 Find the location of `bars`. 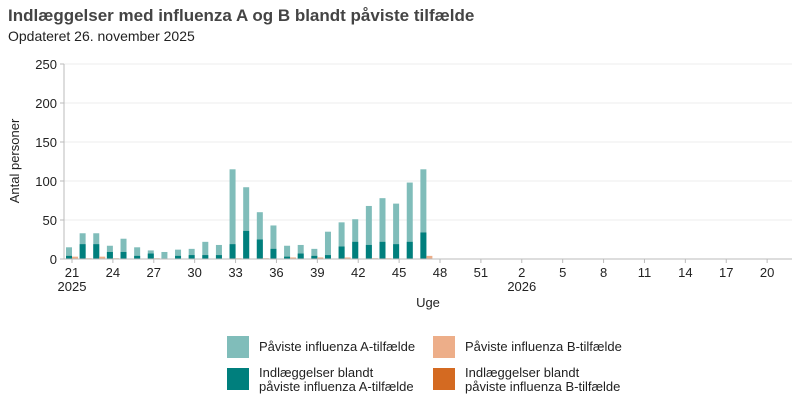

bars is located at coordinates (249, 214).